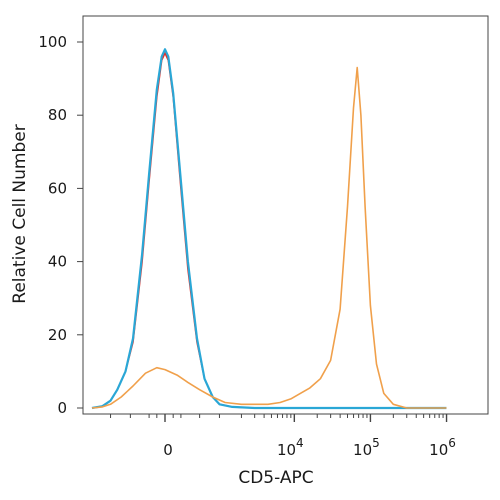 The image size is (500, 500). I want to click on x-tick-label: 10⁵, so click(366, 447).